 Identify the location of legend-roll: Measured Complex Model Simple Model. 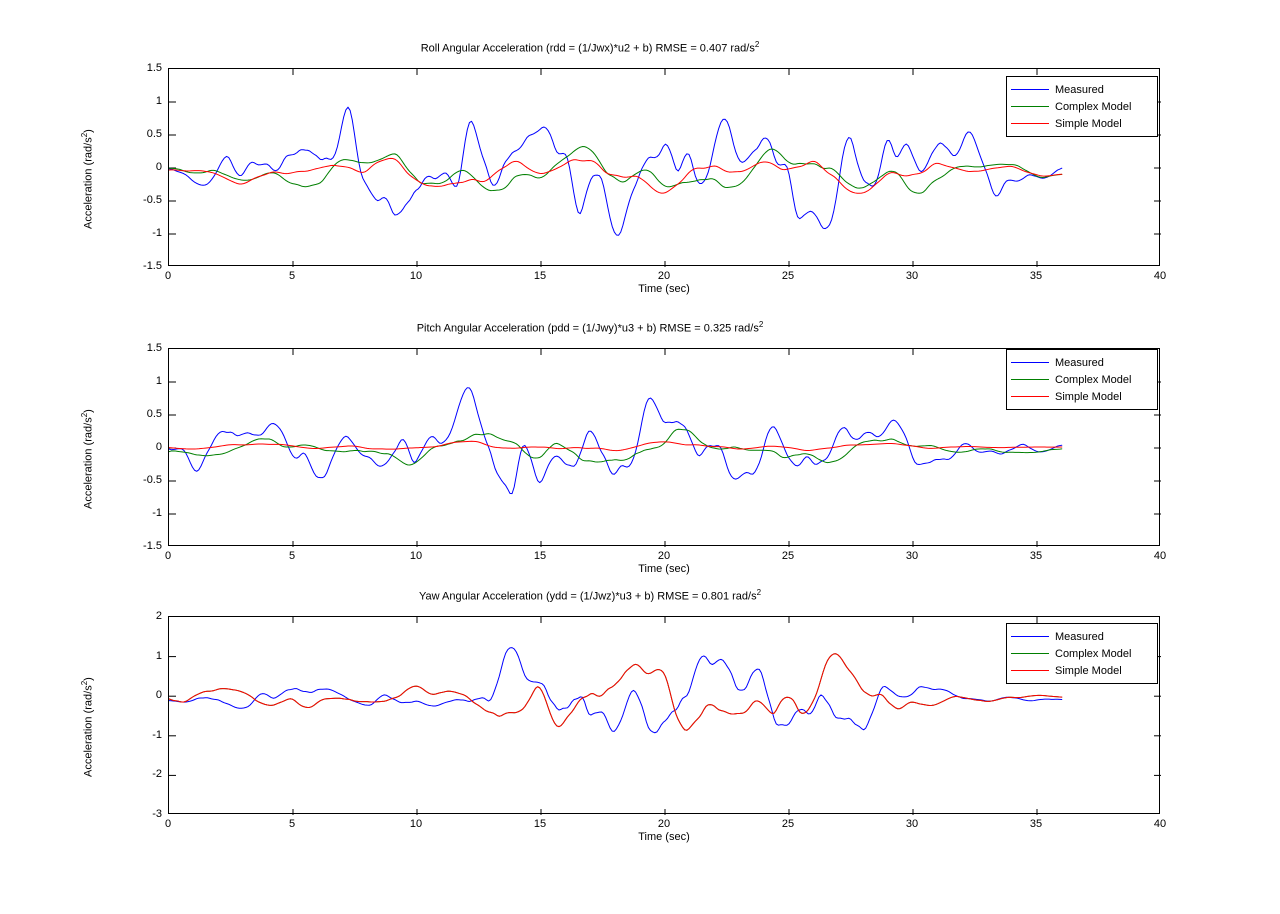
(1082, 106).